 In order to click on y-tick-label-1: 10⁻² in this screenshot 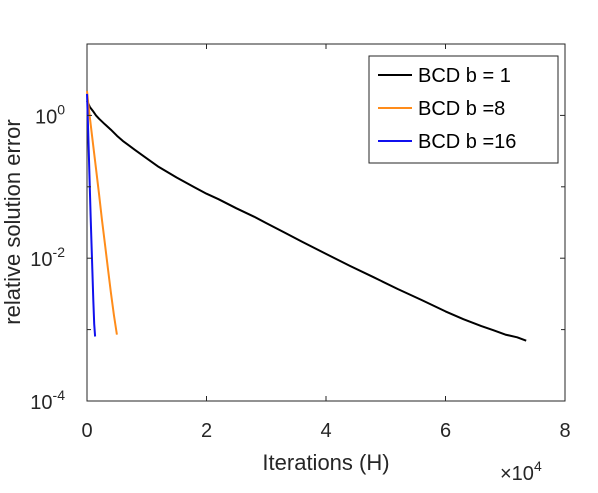, I will do `click(47, 257)`.